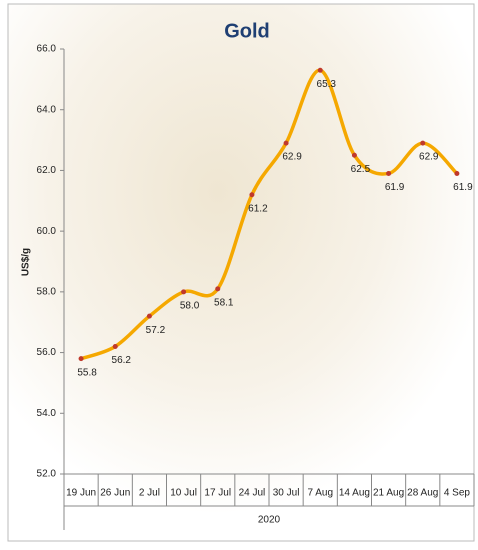 The width and height of the screenshot is (478, 550). Describe the element at coordinates (320, 493) in the screenshot. I see `x-tick-label: 7 Aug` at that location.